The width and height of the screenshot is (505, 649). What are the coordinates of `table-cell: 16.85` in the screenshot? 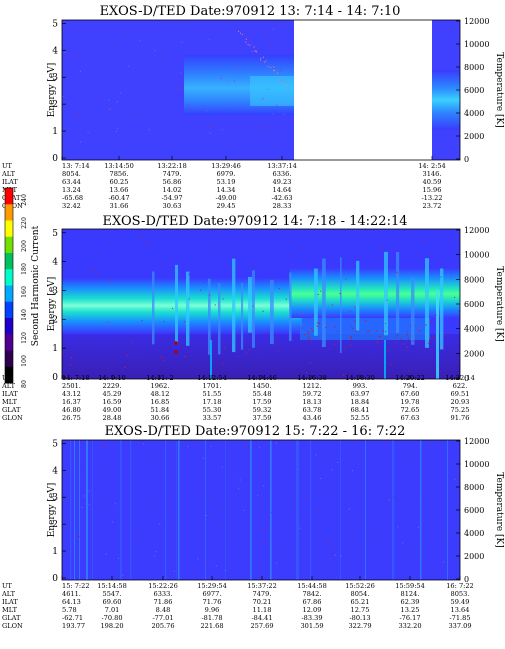 It's located at (160, 402).